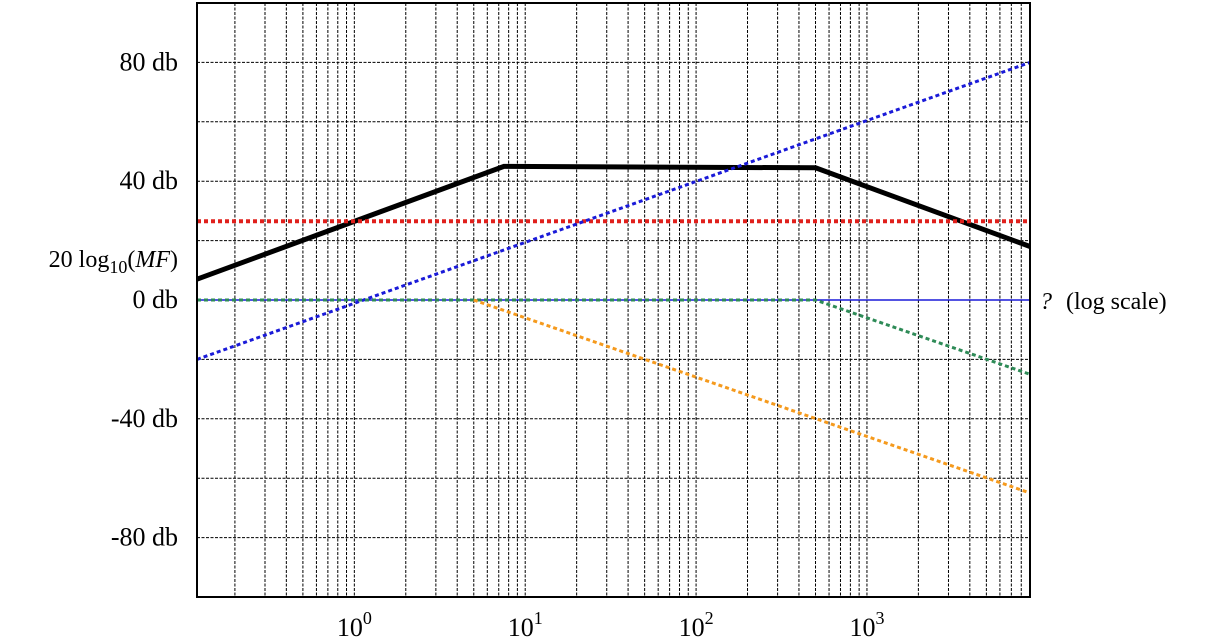 This screenshot has width=1206, height=642. What do you see at coordinates (525, 625) in the screenshot?
I see `x-tick-label: 10¹` at bounding box center [525, 625].